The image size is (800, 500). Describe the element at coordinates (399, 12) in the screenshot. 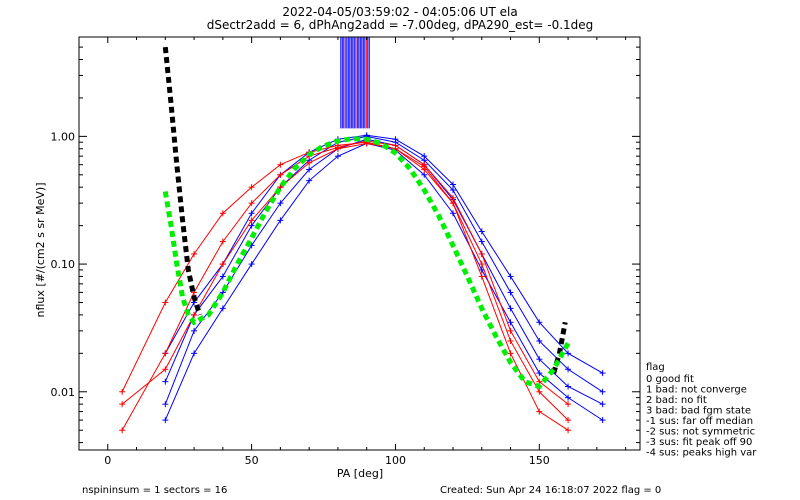

I see `chart-title-line1: 2022-04-05/03:59:02 - 04:05:06 UT ela` at that location.